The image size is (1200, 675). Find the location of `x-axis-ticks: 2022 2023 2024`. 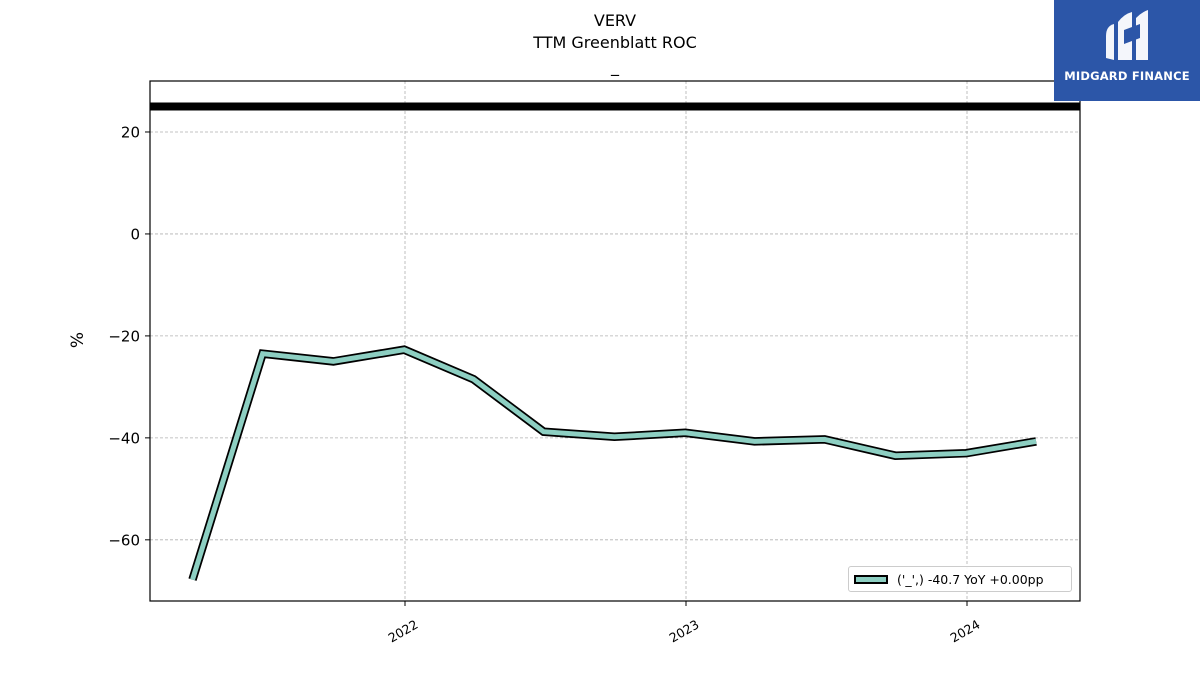

x-axis-ticks: 2022 2023 2024 is located at coordinates (684, 623).